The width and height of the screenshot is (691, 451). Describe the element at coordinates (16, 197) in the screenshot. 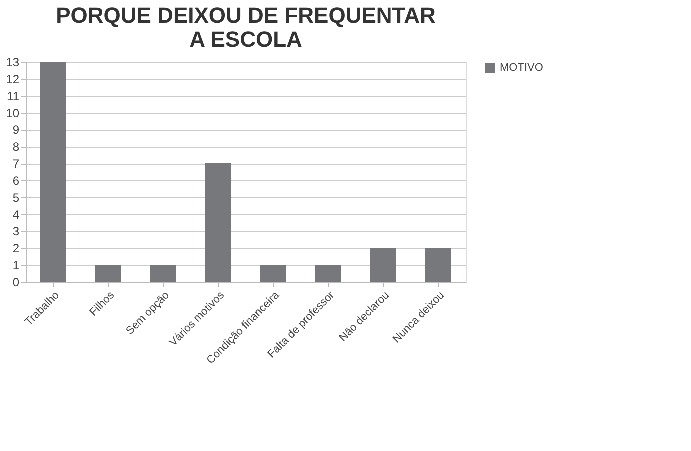

I see `y-tick-label: 5` at that location.